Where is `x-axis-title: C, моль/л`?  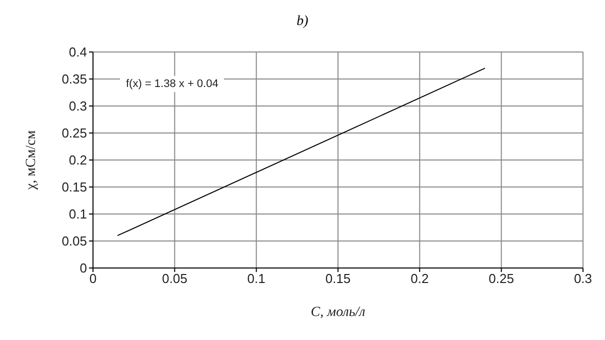 x-axis-title: C, моль/л is located at coordinates (338, 312).